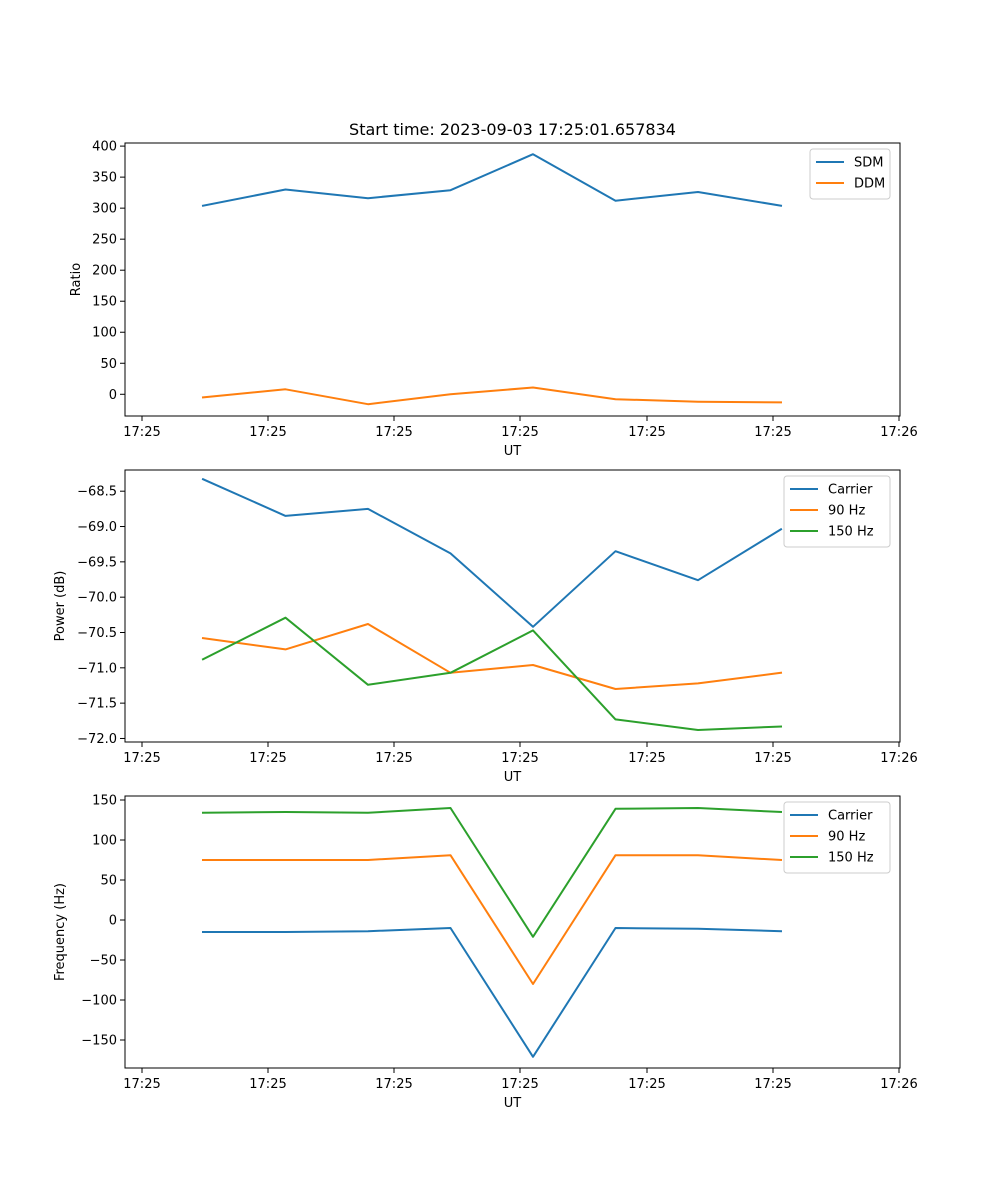 Image resolution: width=1000 pixels, height=1200 pixels. What do you see at coordinates (97, 492) in the screenshot?
I see `y-tick-label: −68.5` at bounding box center [97, 492].